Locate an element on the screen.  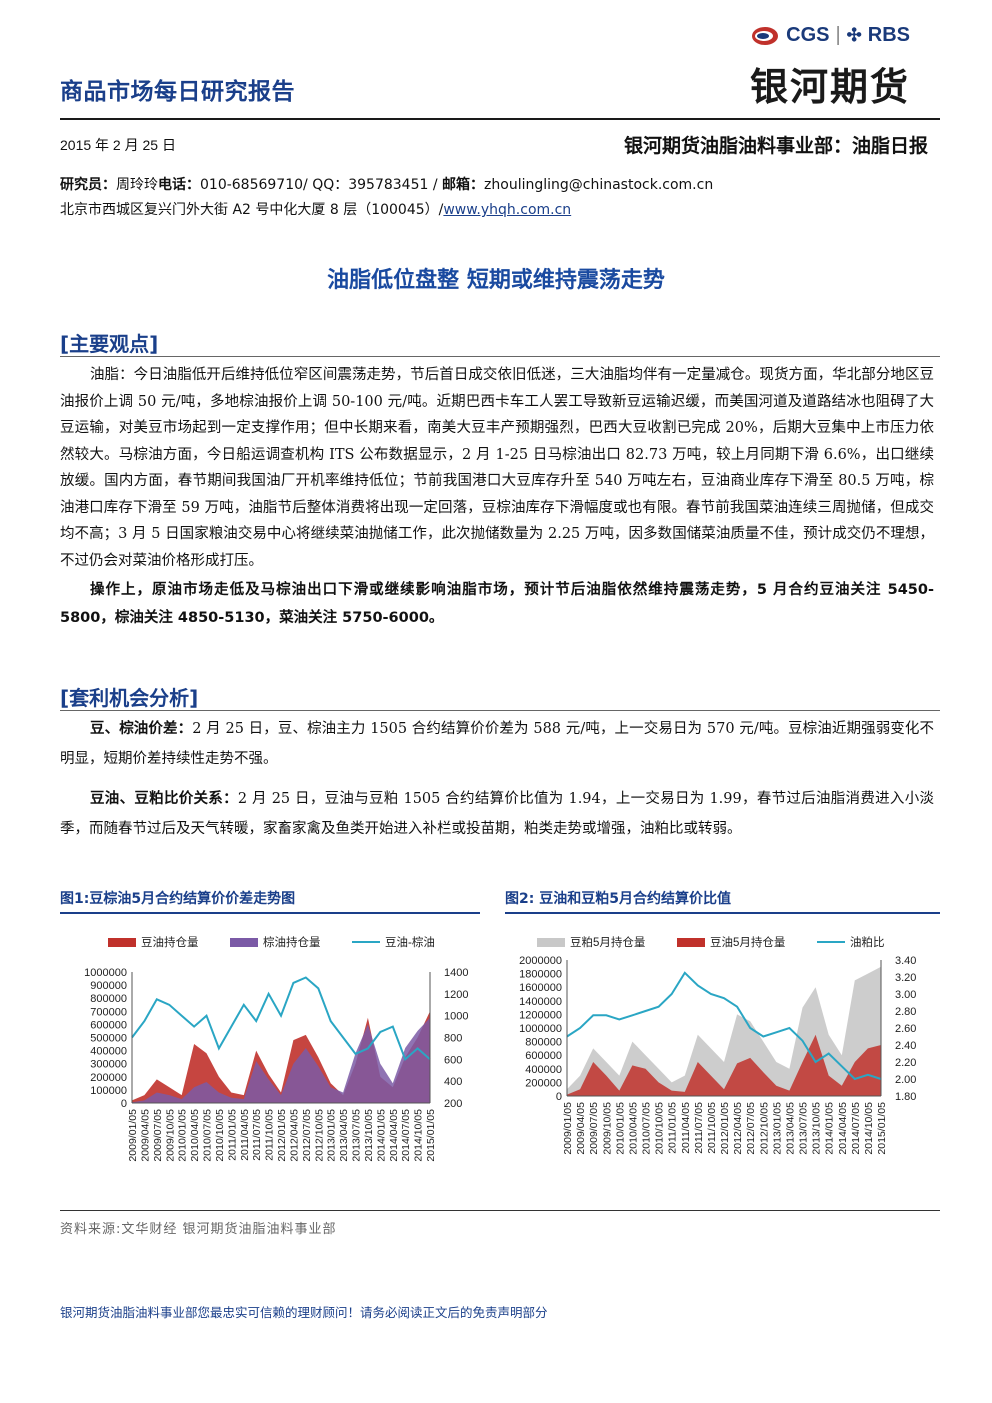
address: 北京市西城区复兴门外大街 A2 号中化大厦 8 层（100045）/ is located at coordinates (252, 210).